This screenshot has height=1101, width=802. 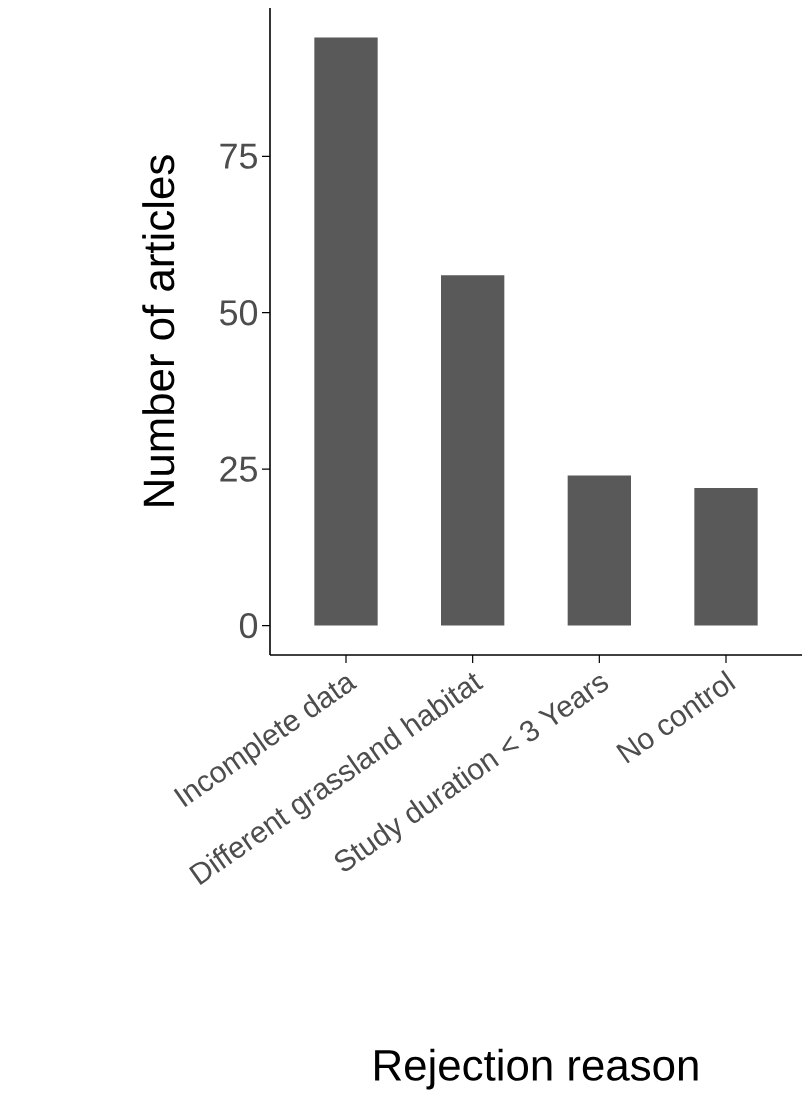 What do you see at coordinates (536, 1069) in the screenshot?
I see `x-axis-title: Rejection reason` at bounding box center [536, 1069].